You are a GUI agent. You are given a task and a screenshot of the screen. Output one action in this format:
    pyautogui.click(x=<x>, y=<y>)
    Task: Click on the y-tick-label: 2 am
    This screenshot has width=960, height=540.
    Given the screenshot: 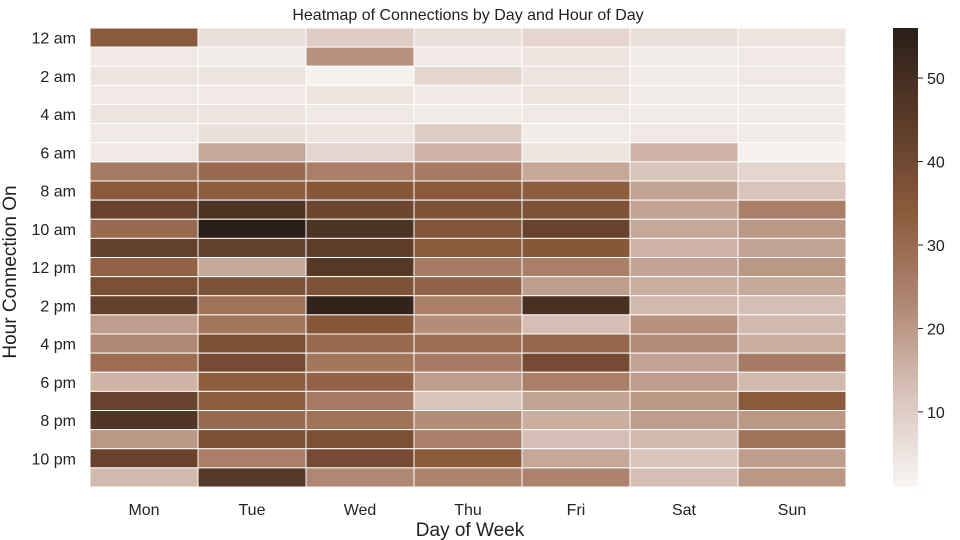 What is the action you would take?
    pyautogui.click(x=58, y=77)
    